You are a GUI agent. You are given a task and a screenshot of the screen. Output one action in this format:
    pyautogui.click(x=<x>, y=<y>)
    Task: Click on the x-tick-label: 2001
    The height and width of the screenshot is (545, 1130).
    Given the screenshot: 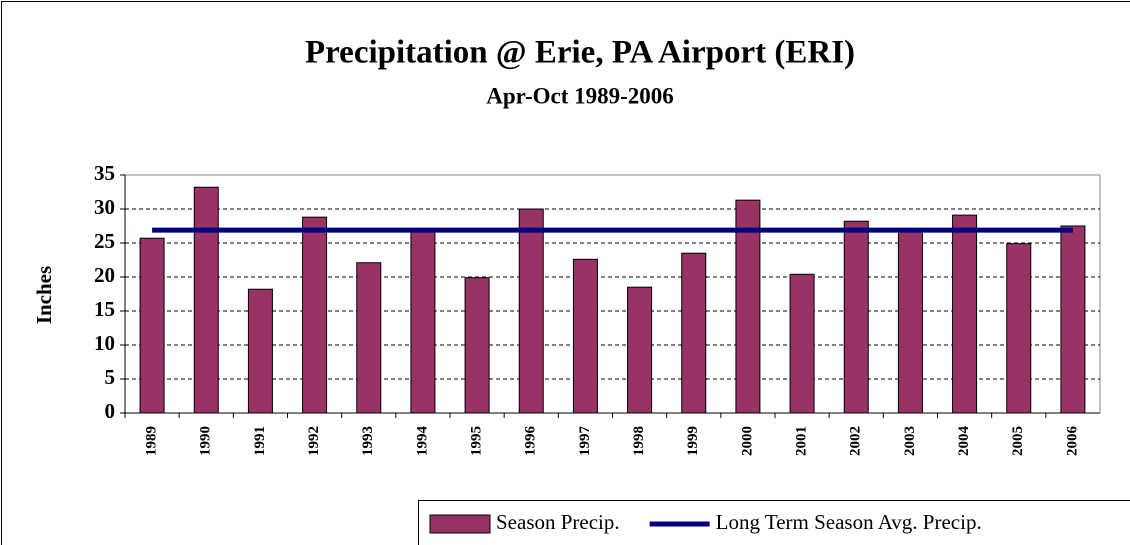 What is the action you would take?
    pyautogui.click(x=802, y=441)
    